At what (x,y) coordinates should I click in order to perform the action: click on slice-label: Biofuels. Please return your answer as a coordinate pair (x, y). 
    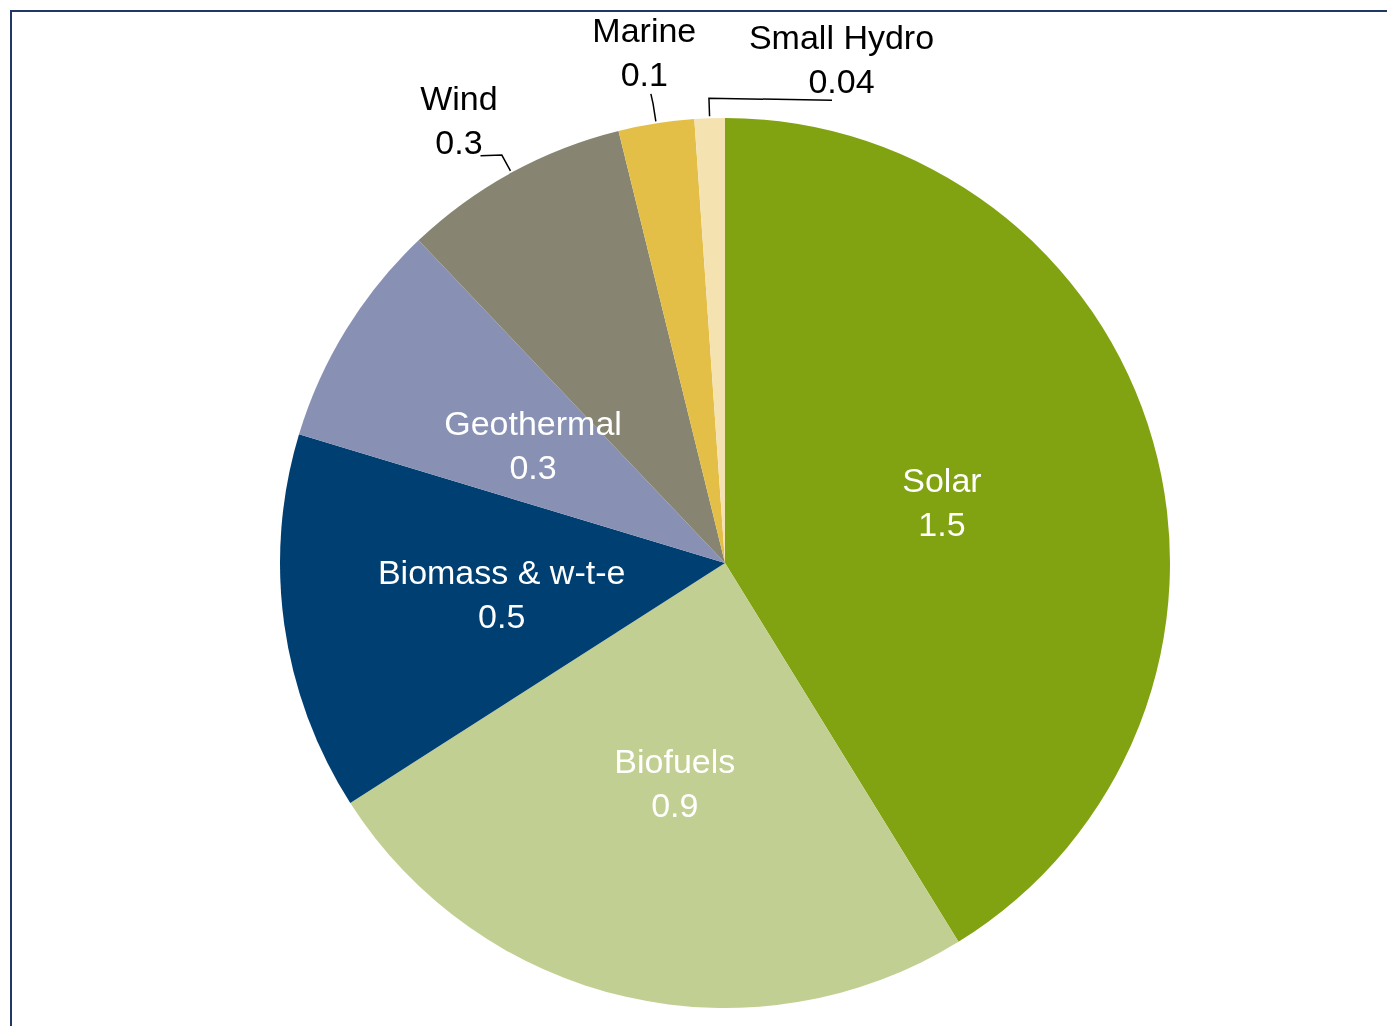
    Looking at the image, I should click on (675, 760).